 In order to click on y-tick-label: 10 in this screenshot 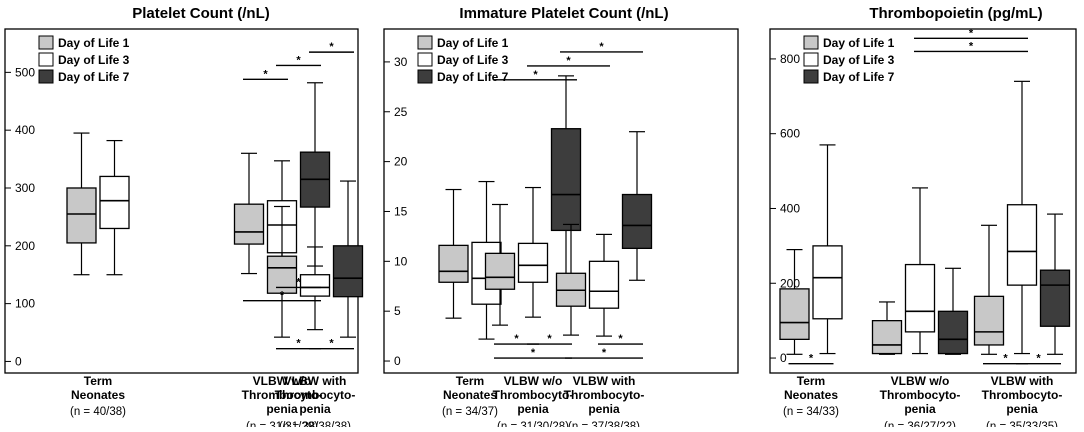, I will do `click(401, 261)`.